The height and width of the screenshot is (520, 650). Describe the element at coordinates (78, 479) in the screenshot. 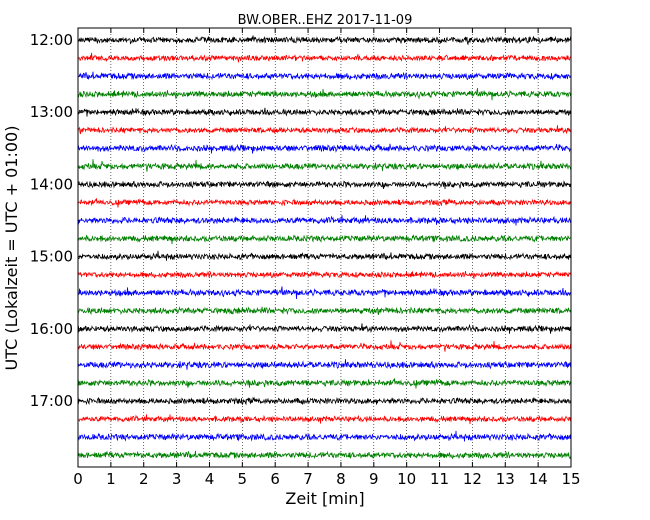

I see `x-tick-label: 0` at that location.